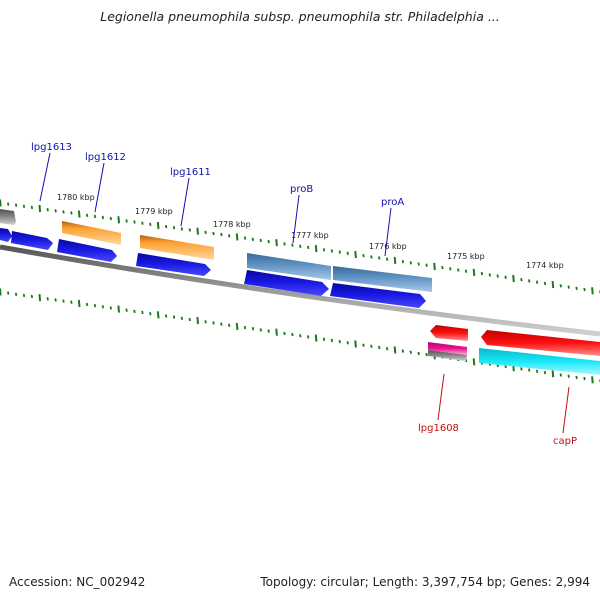 The width and height of the screenshot is (600, 600). I want to click on gene-lpg1612-bar, so click(91, 233).